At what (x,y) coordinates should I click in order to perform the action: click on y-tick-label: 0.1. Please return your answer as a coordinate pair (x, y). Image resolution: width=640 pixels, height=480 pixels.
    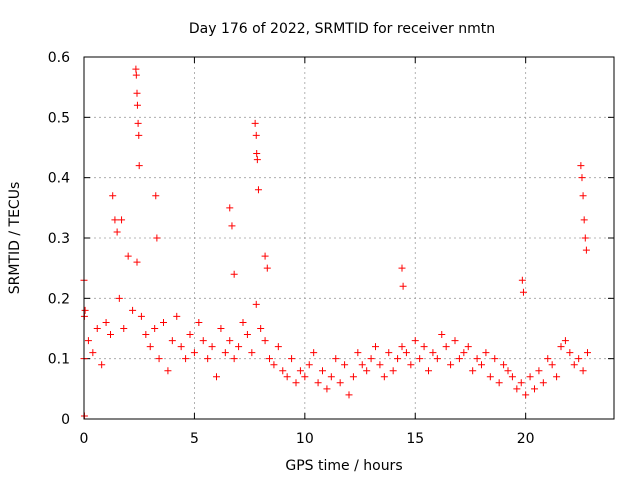
    Looking at the image, I should click on (59, 360).